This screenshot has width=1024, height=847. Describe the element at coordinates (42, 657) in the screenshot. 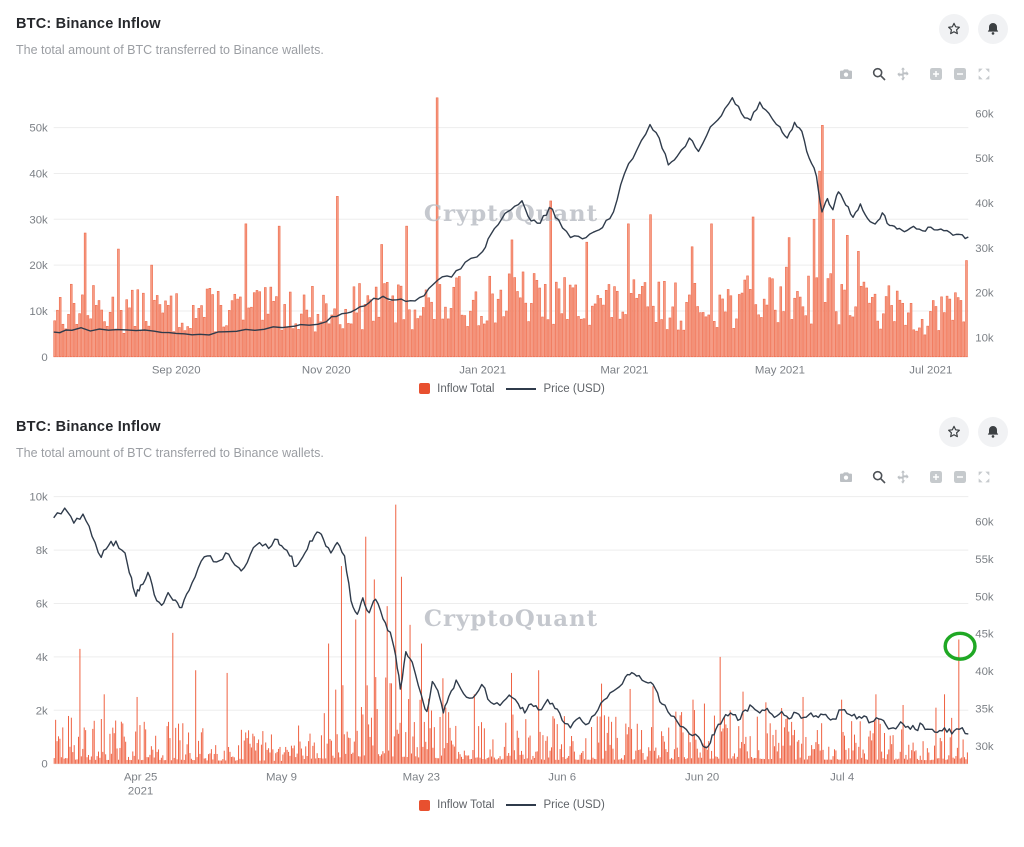

I see `svg-text: 4k` at that location.